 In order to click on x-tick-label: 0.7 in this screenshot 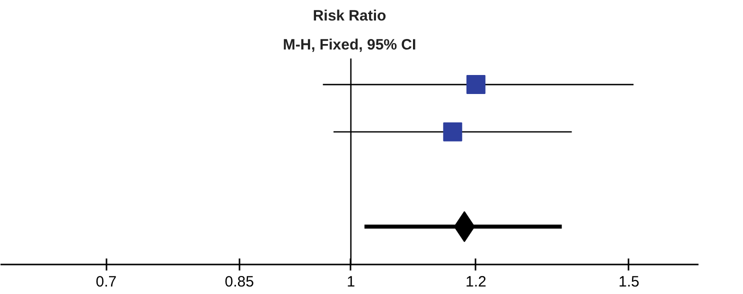, I will do `click(106, 282)`.